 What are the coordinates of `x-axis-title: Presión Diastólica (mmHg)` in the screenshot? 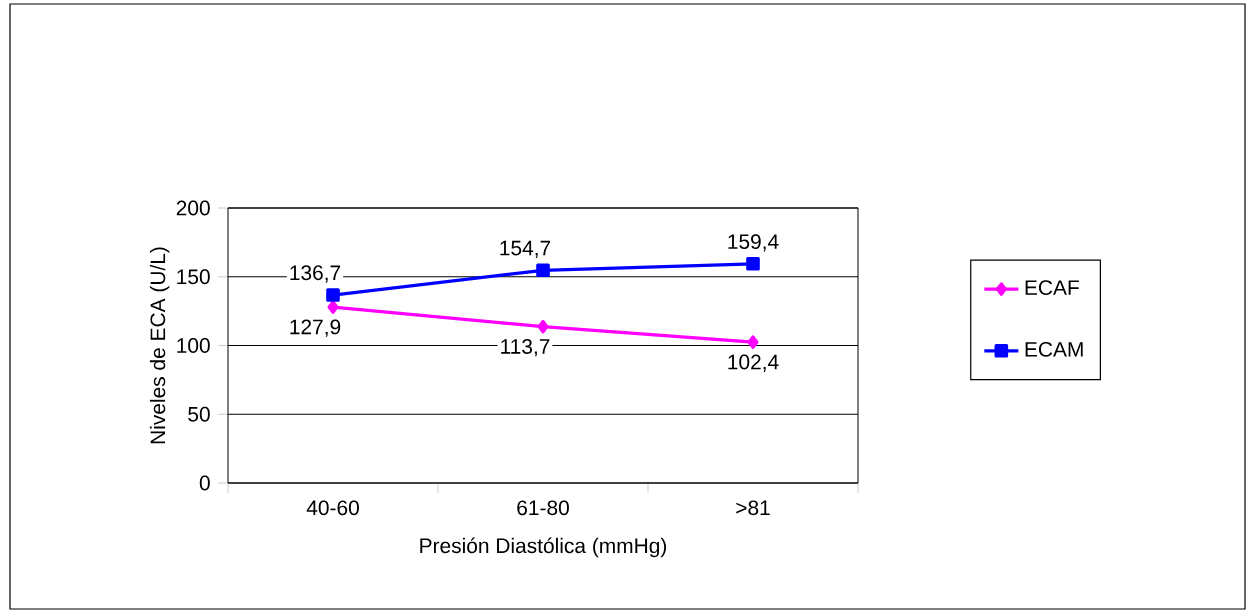 It's located at (543, 547).